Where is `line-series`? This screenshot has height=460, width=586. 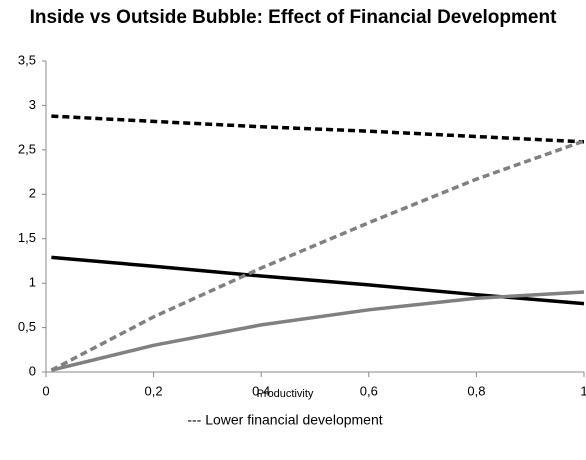
line-series is located at coordinates (318, 129).